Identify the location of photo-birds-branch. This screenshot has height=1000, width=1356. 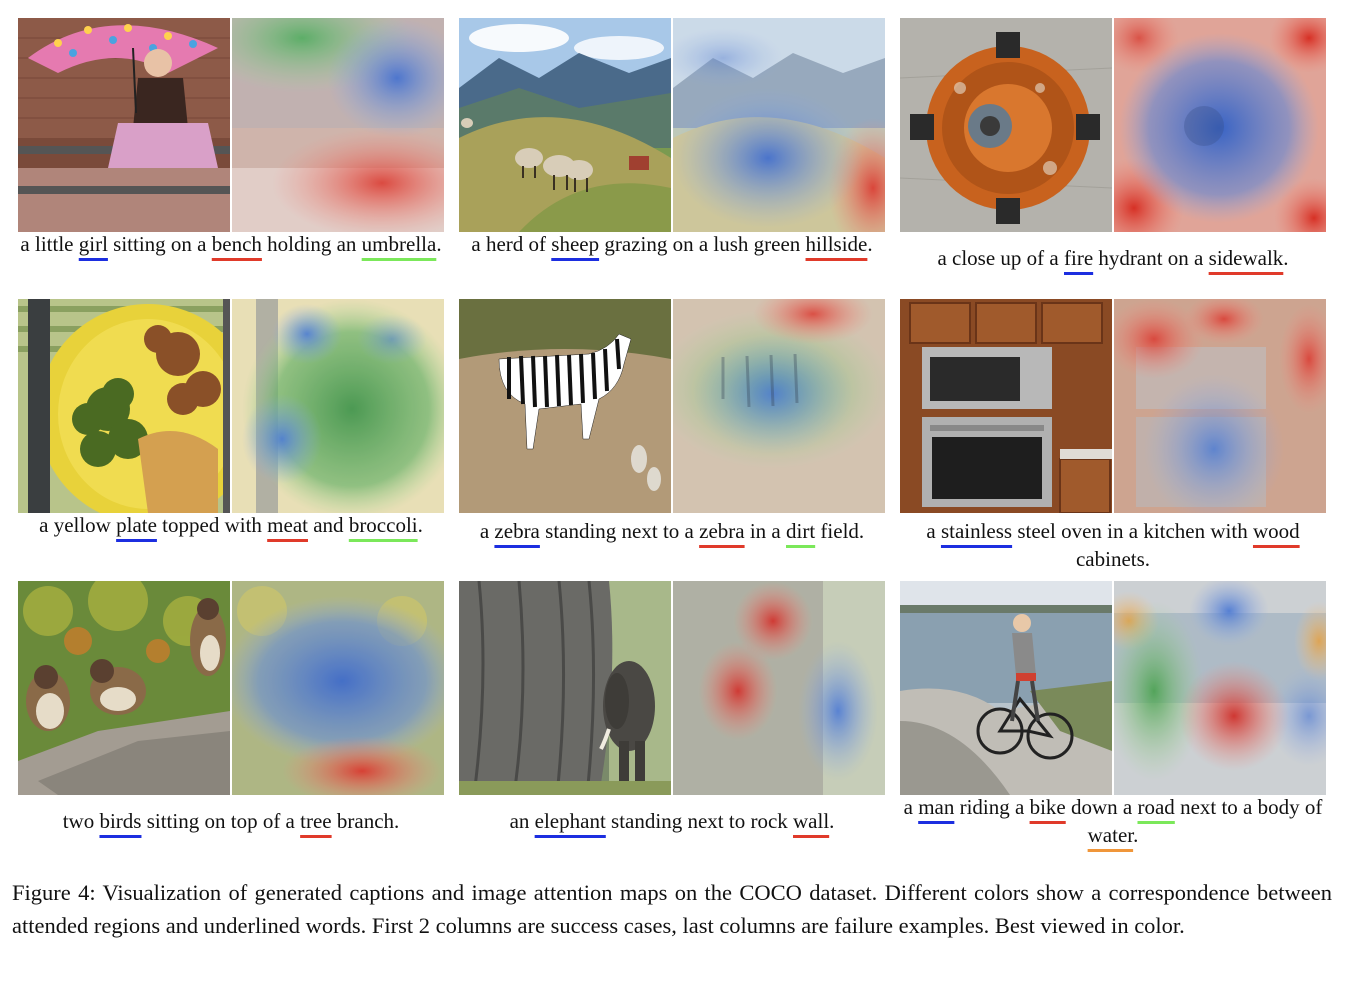
(124, 688).